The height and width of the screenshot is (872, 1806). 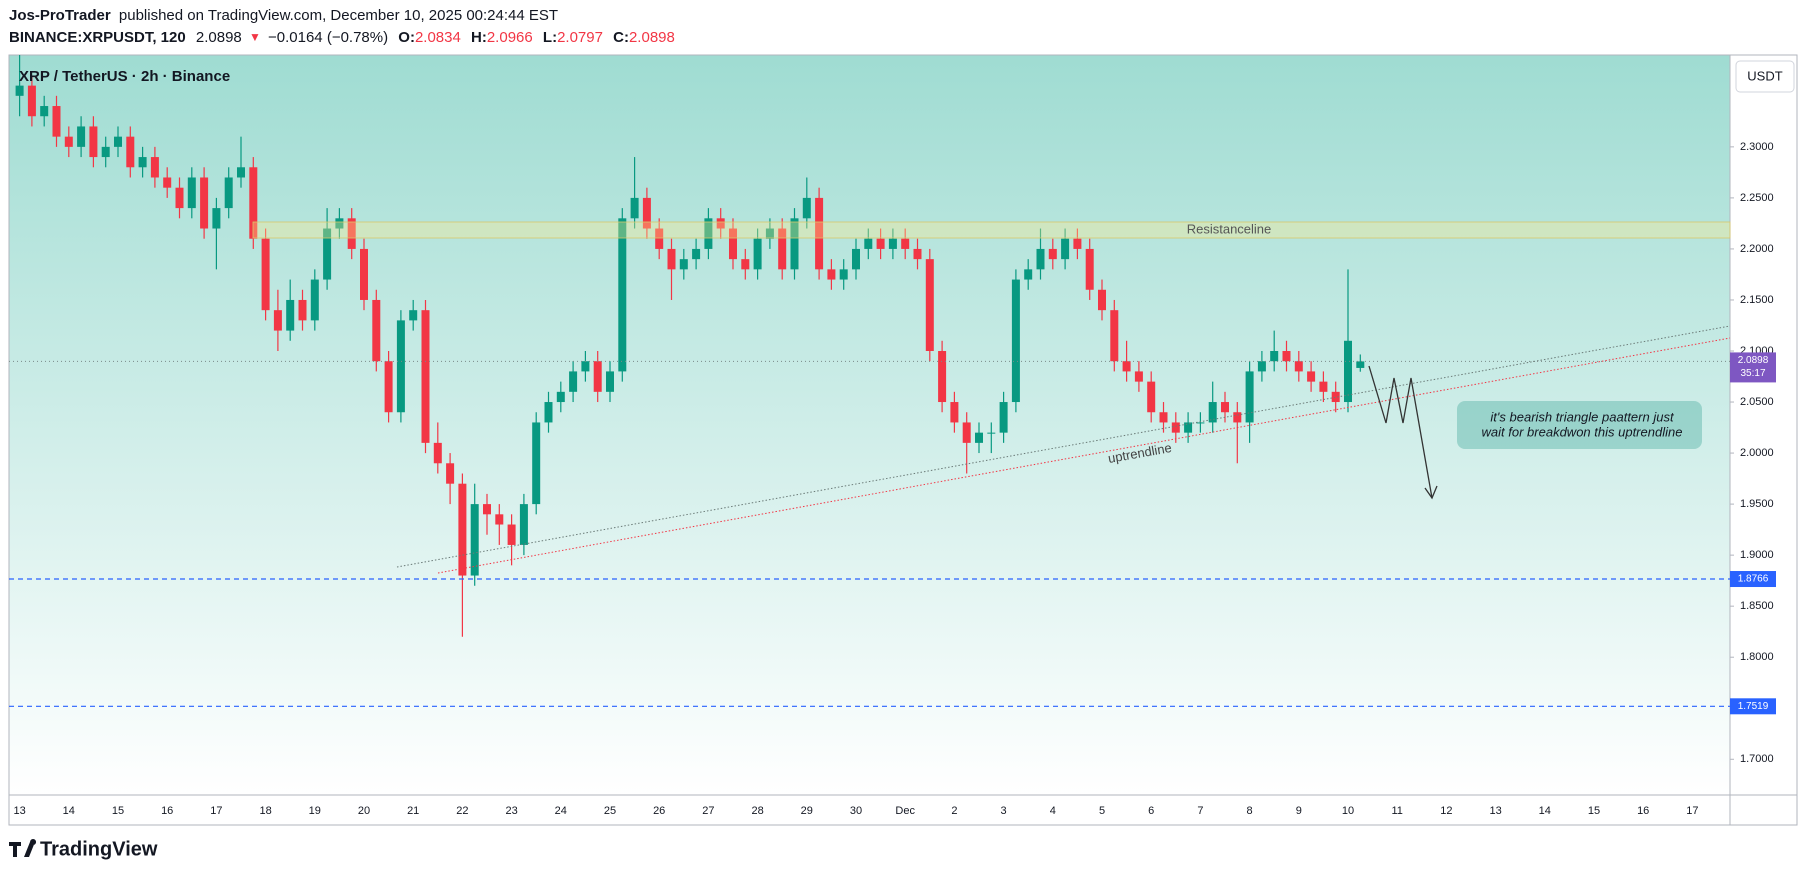 What do you see at coordinates (216, 811) in the screenshot?
I see `x-tick-label: 17` at bounding box center [216, 811].